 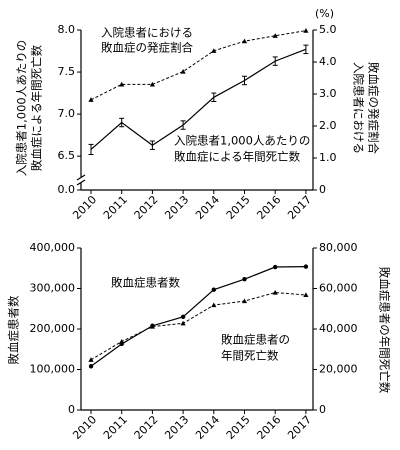 What do you see at coordinates (338, 288) in the screenshot?
I see `right-tick-label: 60,000` at bounding box center [338, 288].